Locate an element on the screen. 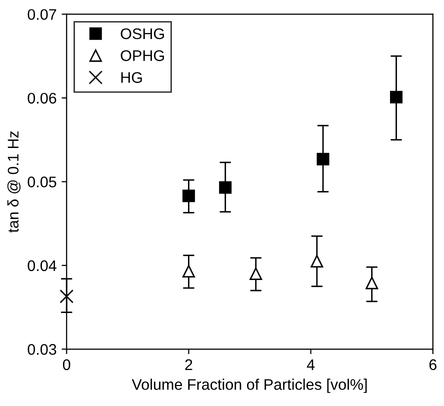  x-tick-label: 6 is located at coordinates (432, 364).